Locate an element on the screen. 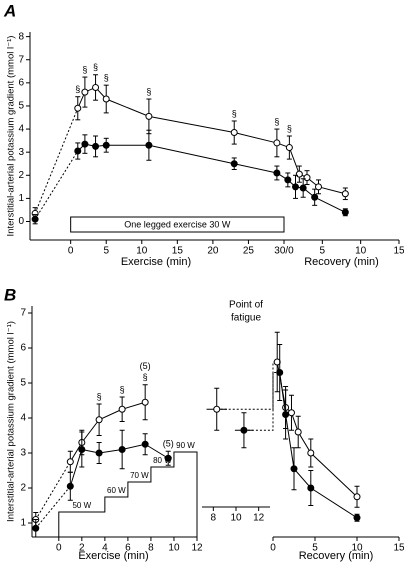 The image size is (404, 566). workload-label: 70 W is located at coordinates (139, 475).